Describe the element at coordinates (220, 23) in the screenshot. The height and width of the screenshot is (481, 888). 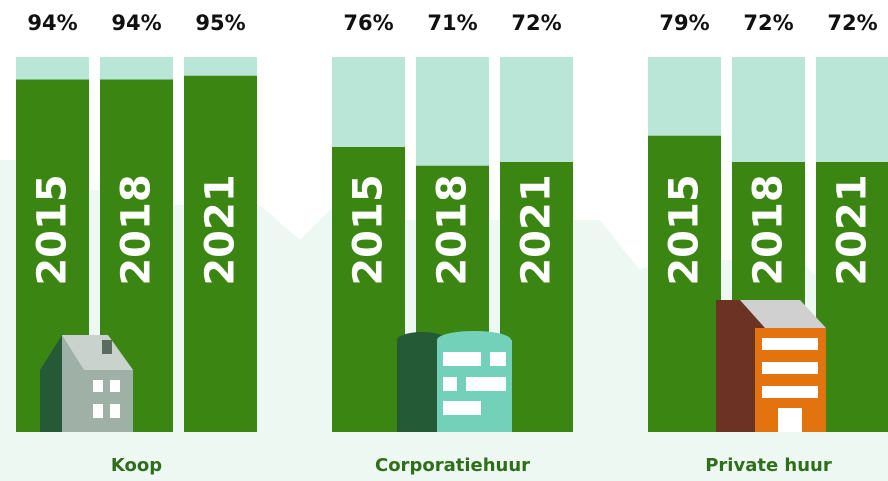
I see `value-label: 95%` at that location.